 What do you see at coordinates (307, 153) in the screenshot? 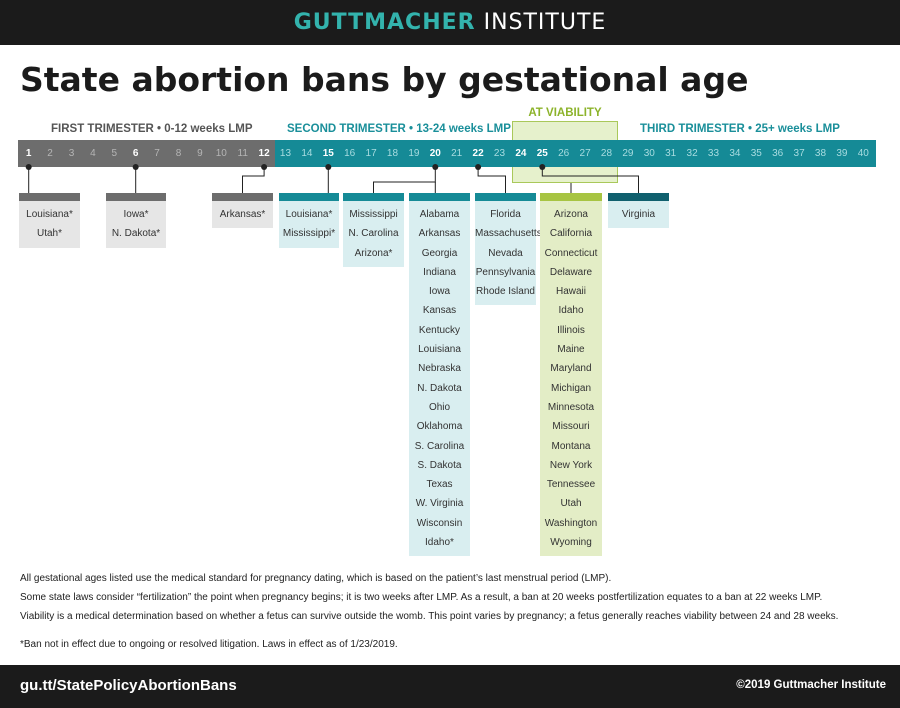
I see `week-14: 14` at bounding box center [307, 153].